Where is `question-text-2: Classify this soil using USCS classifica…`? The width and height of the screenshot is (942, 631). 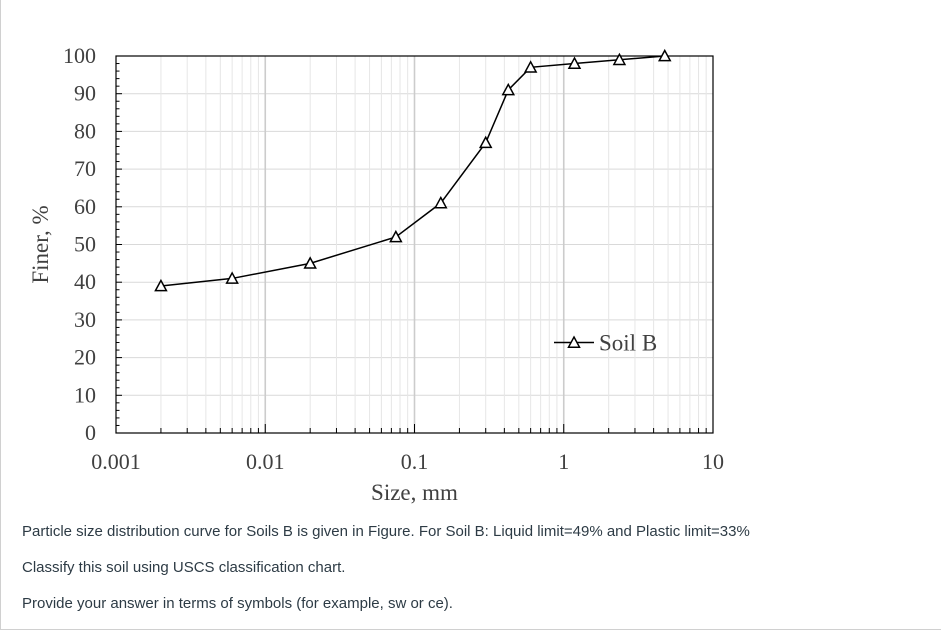 question-text-2: Classify this soil using USCS classifica… is located at coordinates (184, 567).